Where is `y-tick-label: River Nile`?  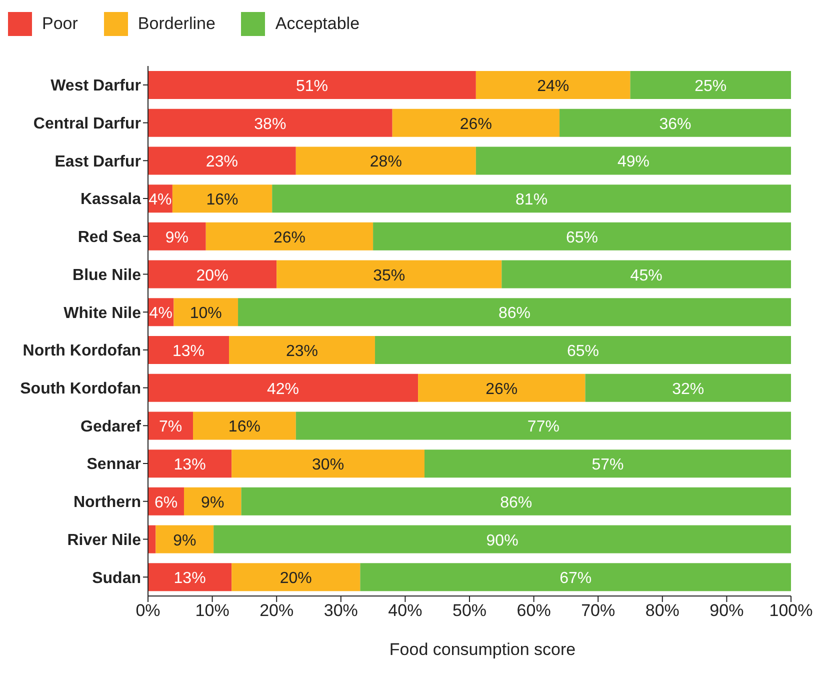 y-tick-label: River Nile is located at coordinates (104, 540).